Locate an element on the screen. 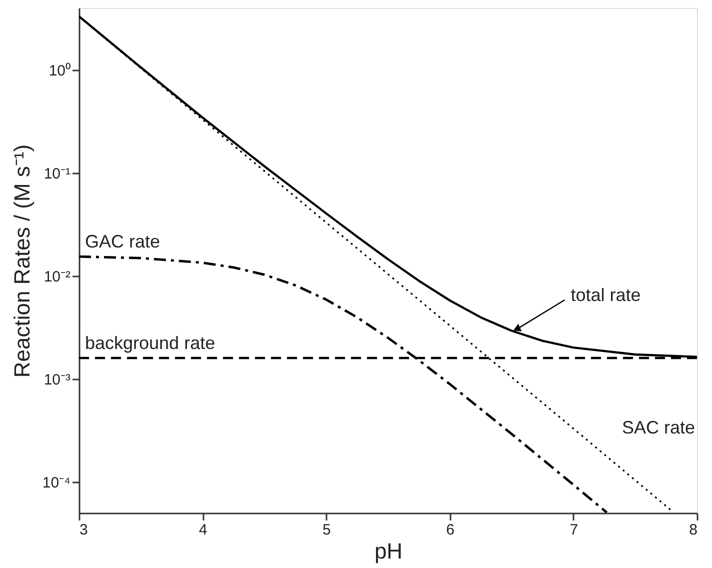 This screenshot has height=568, width=712. y-tick-label: 10⁰ is located at coordinates (59, 71).